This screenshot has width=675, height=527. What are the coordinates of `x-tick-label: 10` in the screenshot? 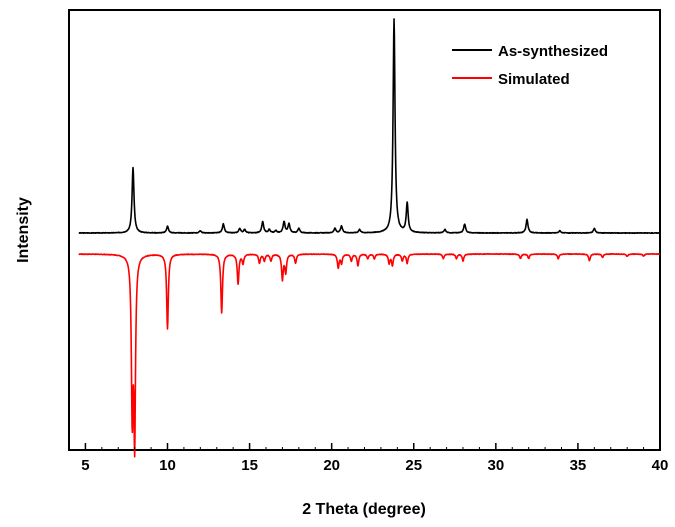 It's located at (167, 465).